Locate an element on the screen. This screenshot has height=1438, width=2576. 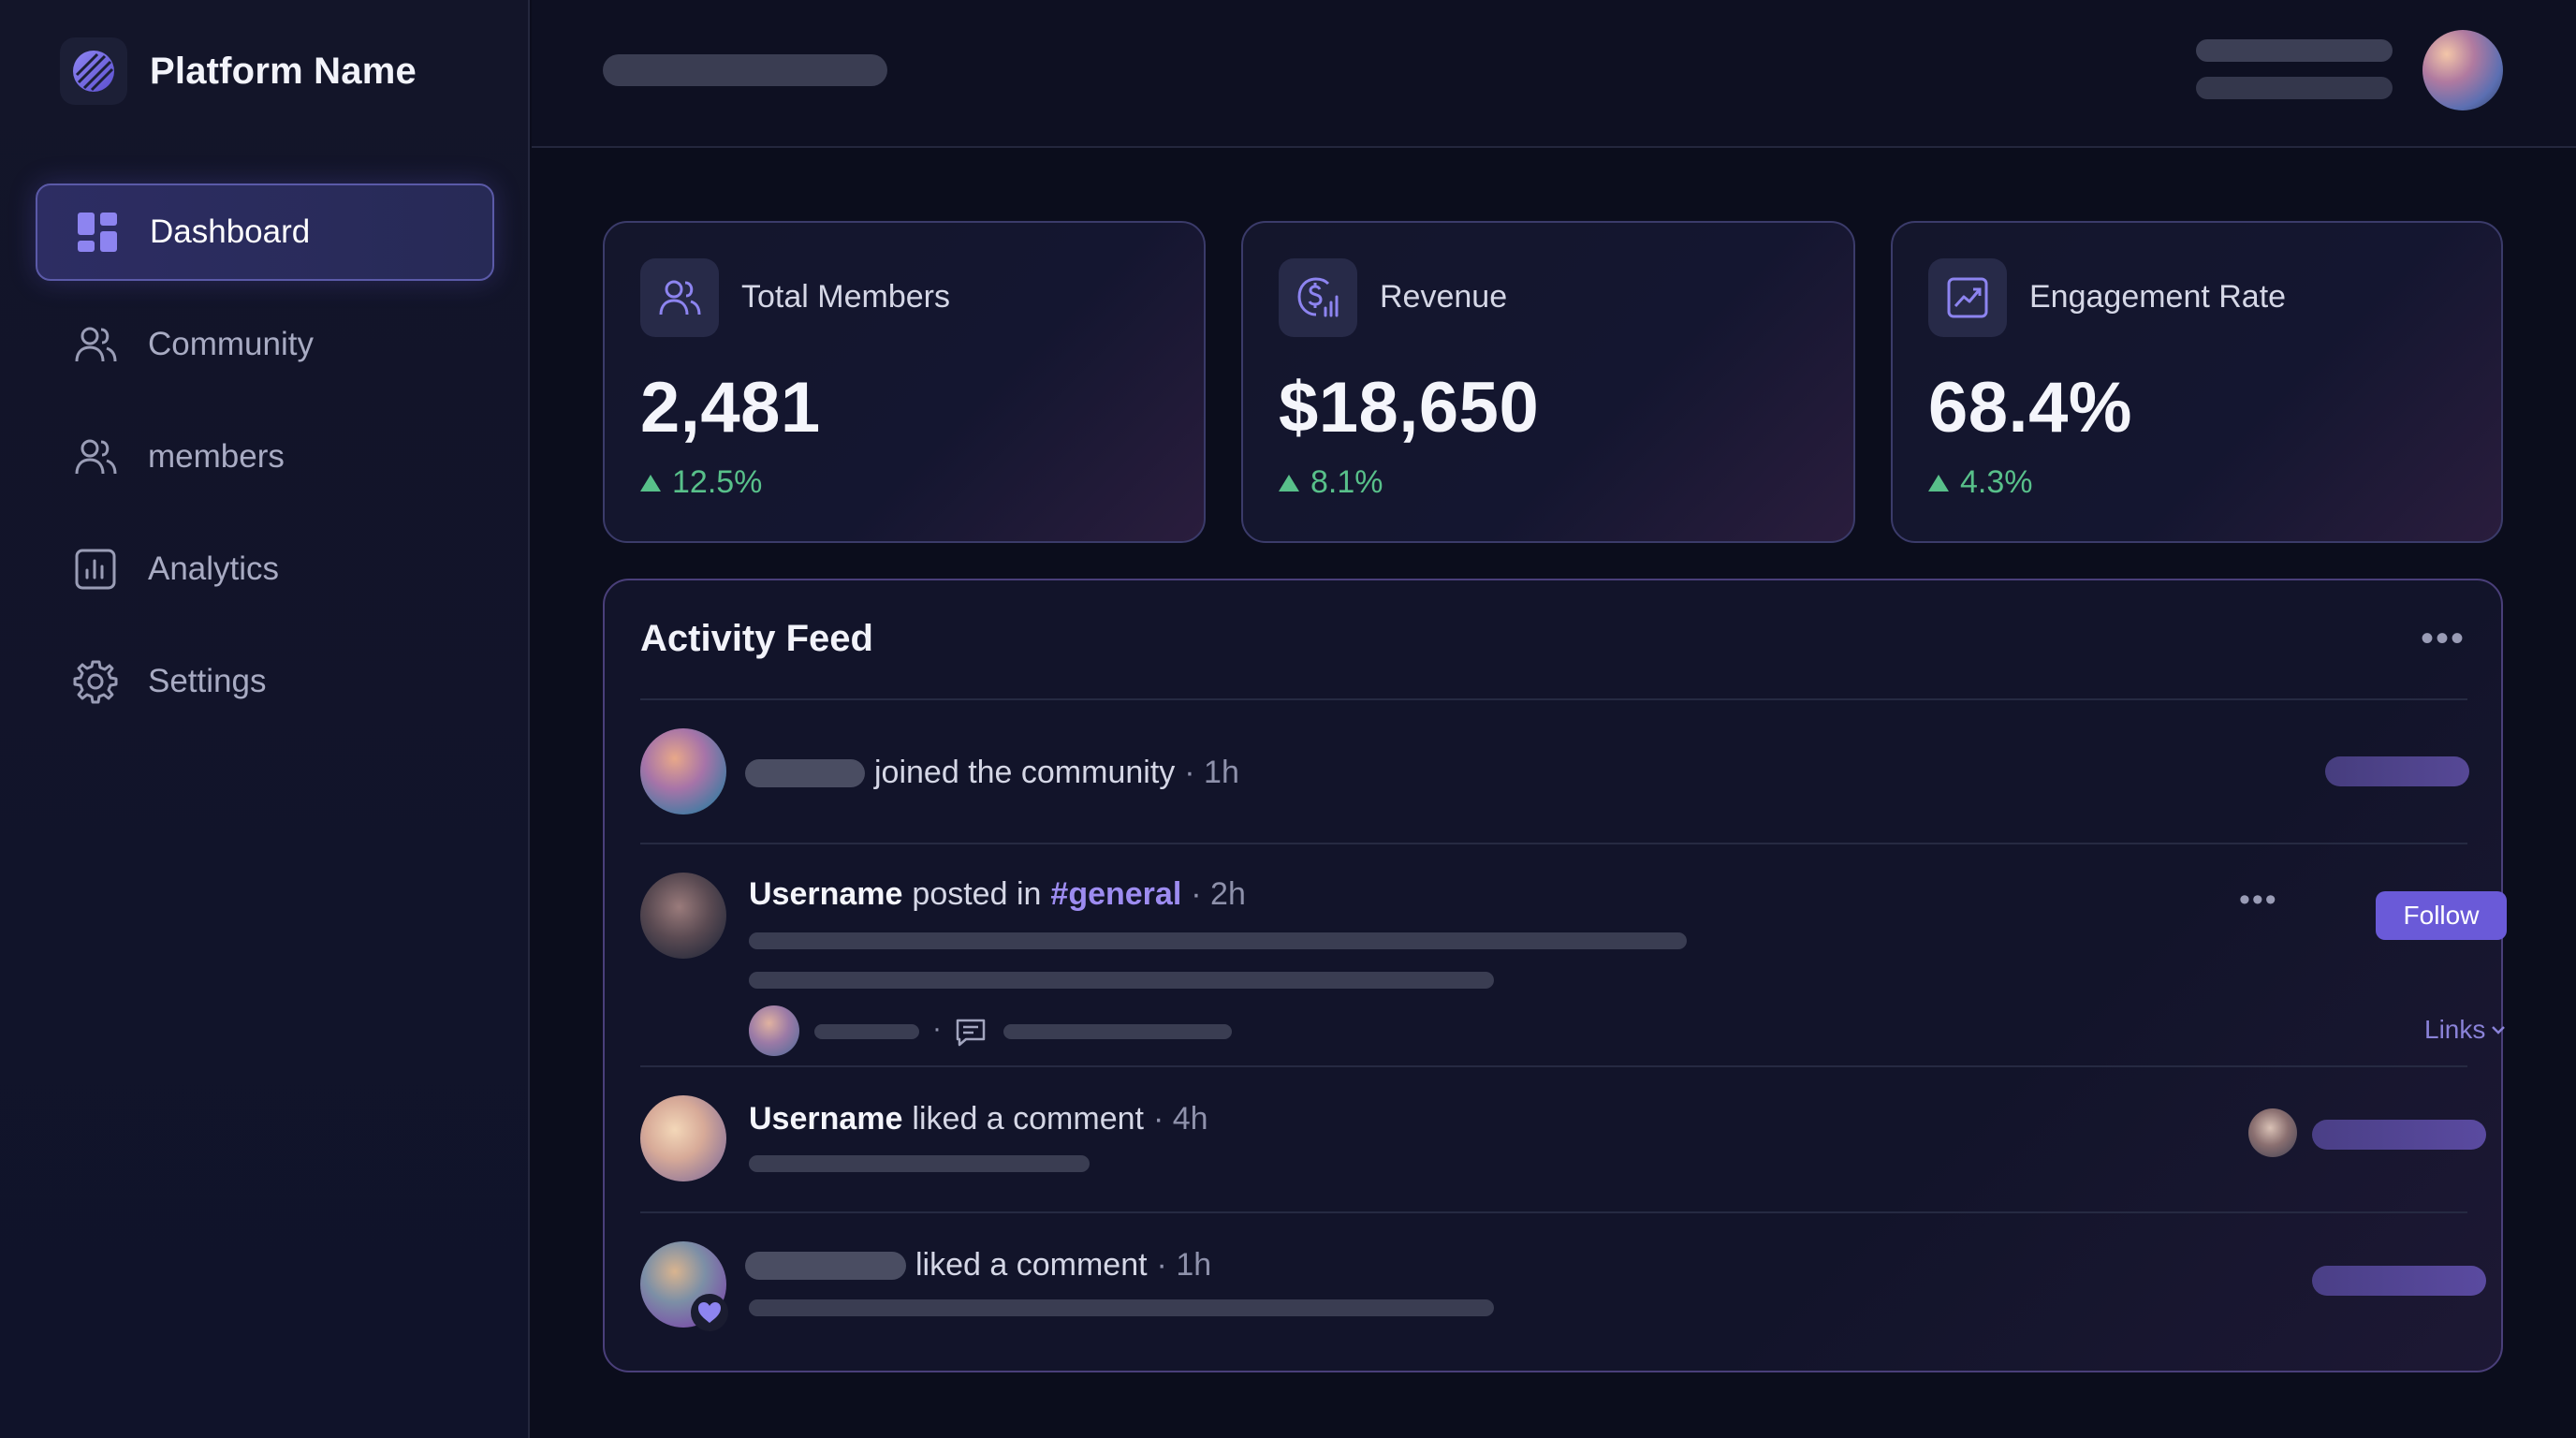
platform-logo-icon is located at coordinates (93, 71).